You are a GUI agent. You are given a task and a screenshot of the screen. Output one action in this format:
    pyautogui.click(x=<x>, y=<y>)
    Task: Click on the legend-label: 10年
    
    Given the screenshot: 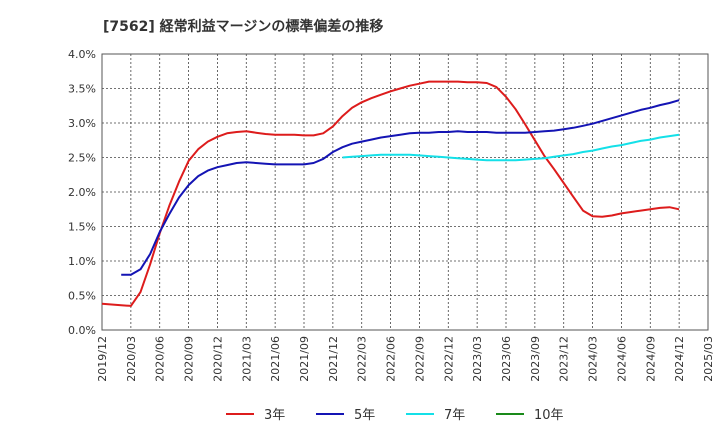 What is the action you would take?
    pyautogui.click(x=549, y=415)
    